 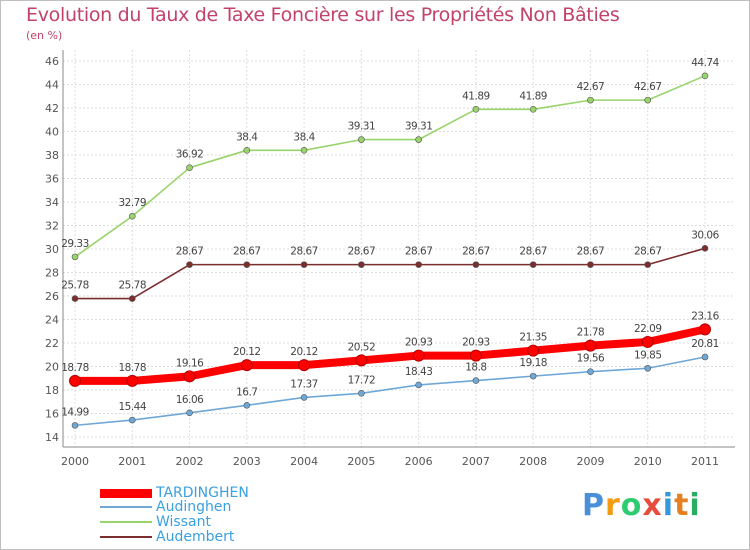 What do you see at coordinates (533, 363) in the screenshot?
I see `data-label: 19.18` at bounding box center [533, 363].